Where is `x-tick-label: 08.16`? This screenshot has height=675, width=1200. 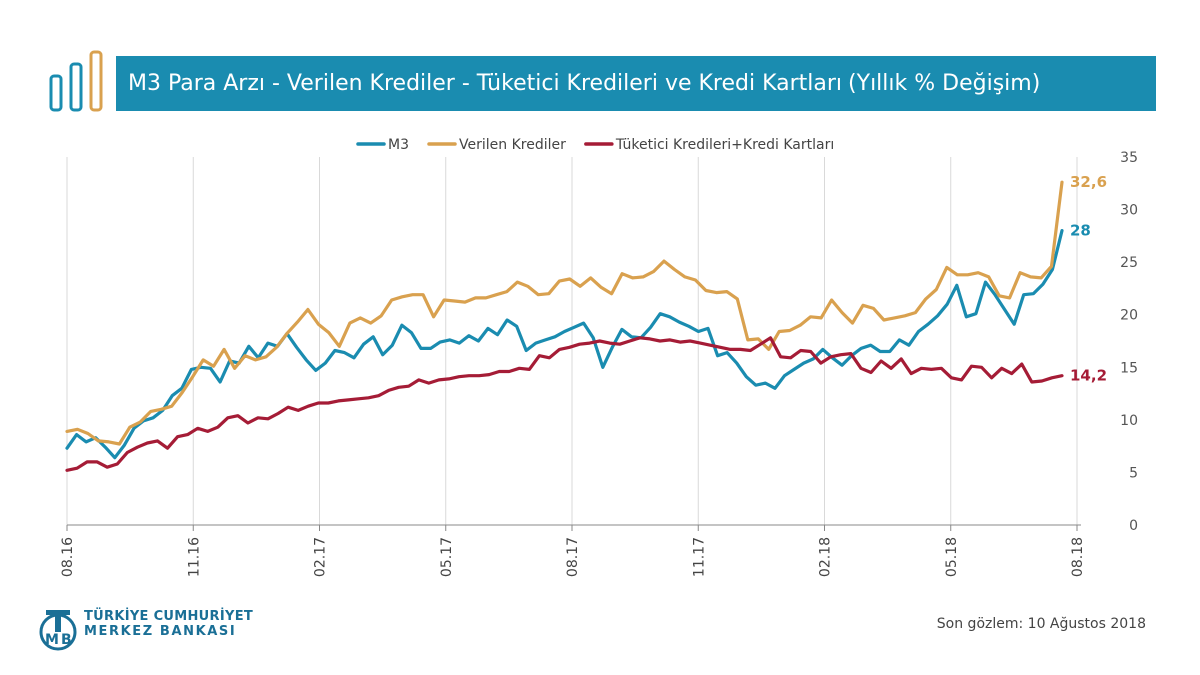
x-tick-label: 08.16 is located at coordinates (68, 557).